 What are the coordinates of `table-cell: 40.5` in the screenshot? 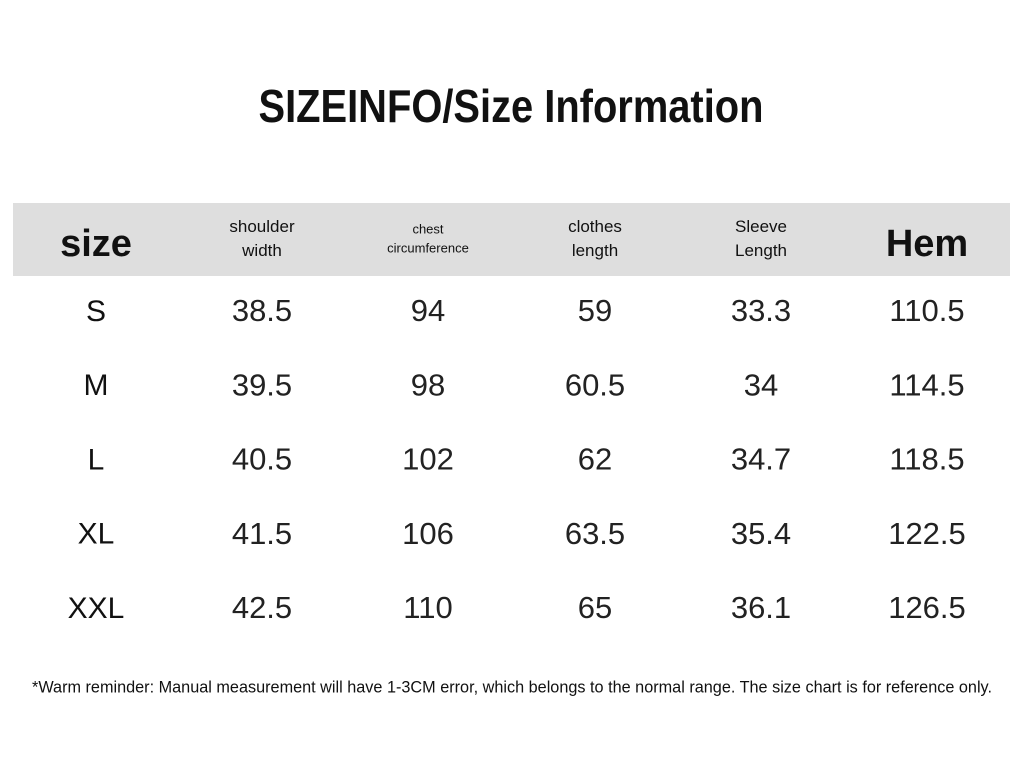 It's located at (262, 459).